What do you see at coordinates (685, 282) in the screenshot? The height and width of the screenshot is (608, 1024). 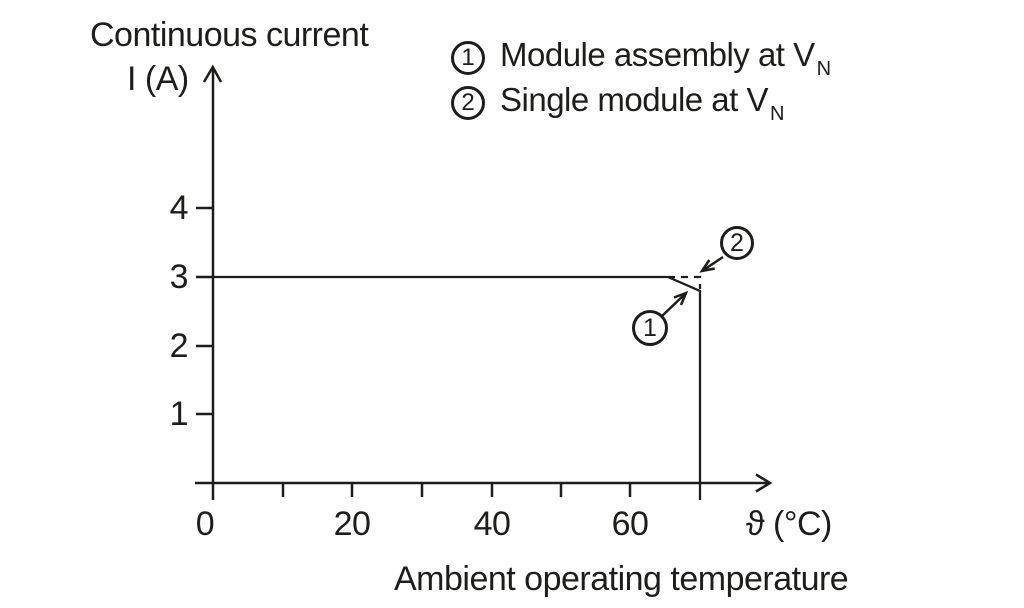 I see `curve-single-module-dashed` at bounding box center [685, 282].